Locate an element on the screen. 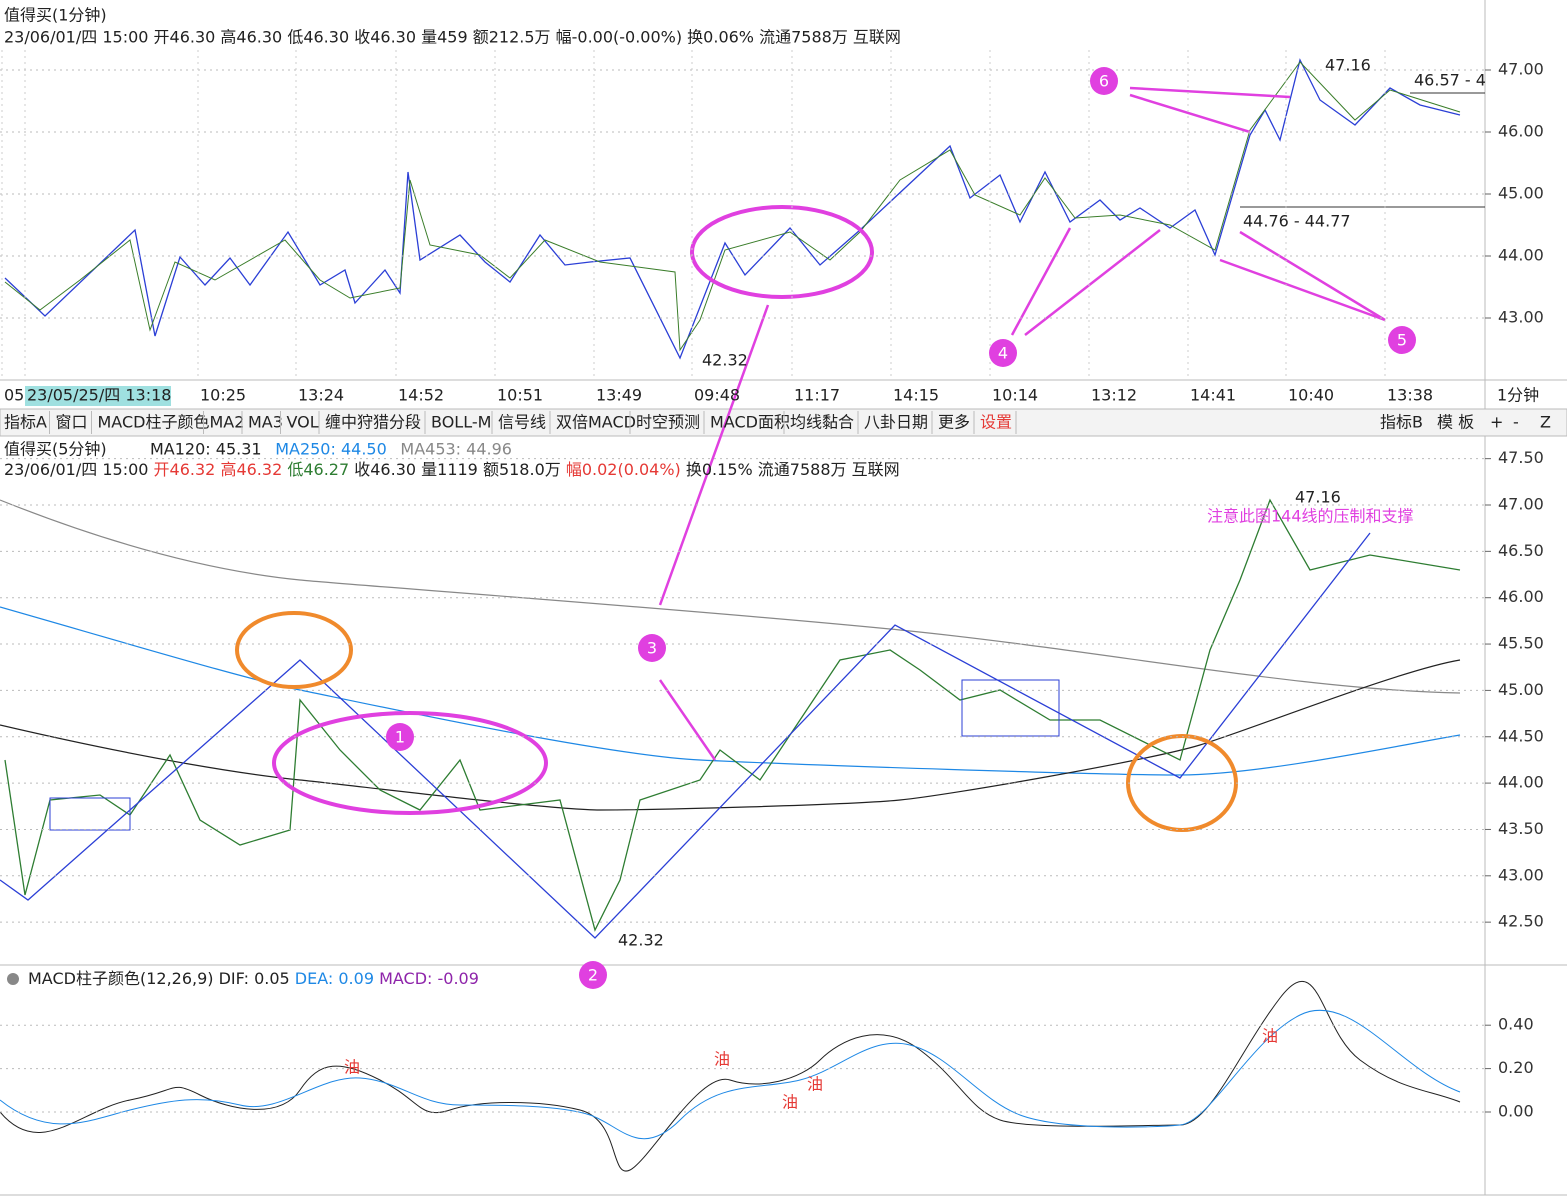 Image resolution: width=1567 pixels, height=1204 pixels. toolbar-button: 模 板 is located at coordinates (1455, 422).